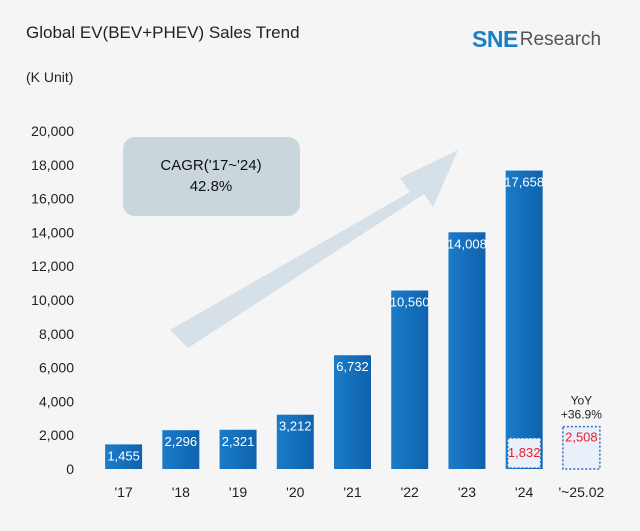 Image resolution: width=640 pixels, height=531 pixels. What do you see at coordinates (581, 437) in the screenshot?
I see `bar-value-label: 2,508` at bounding box center [581, 437].